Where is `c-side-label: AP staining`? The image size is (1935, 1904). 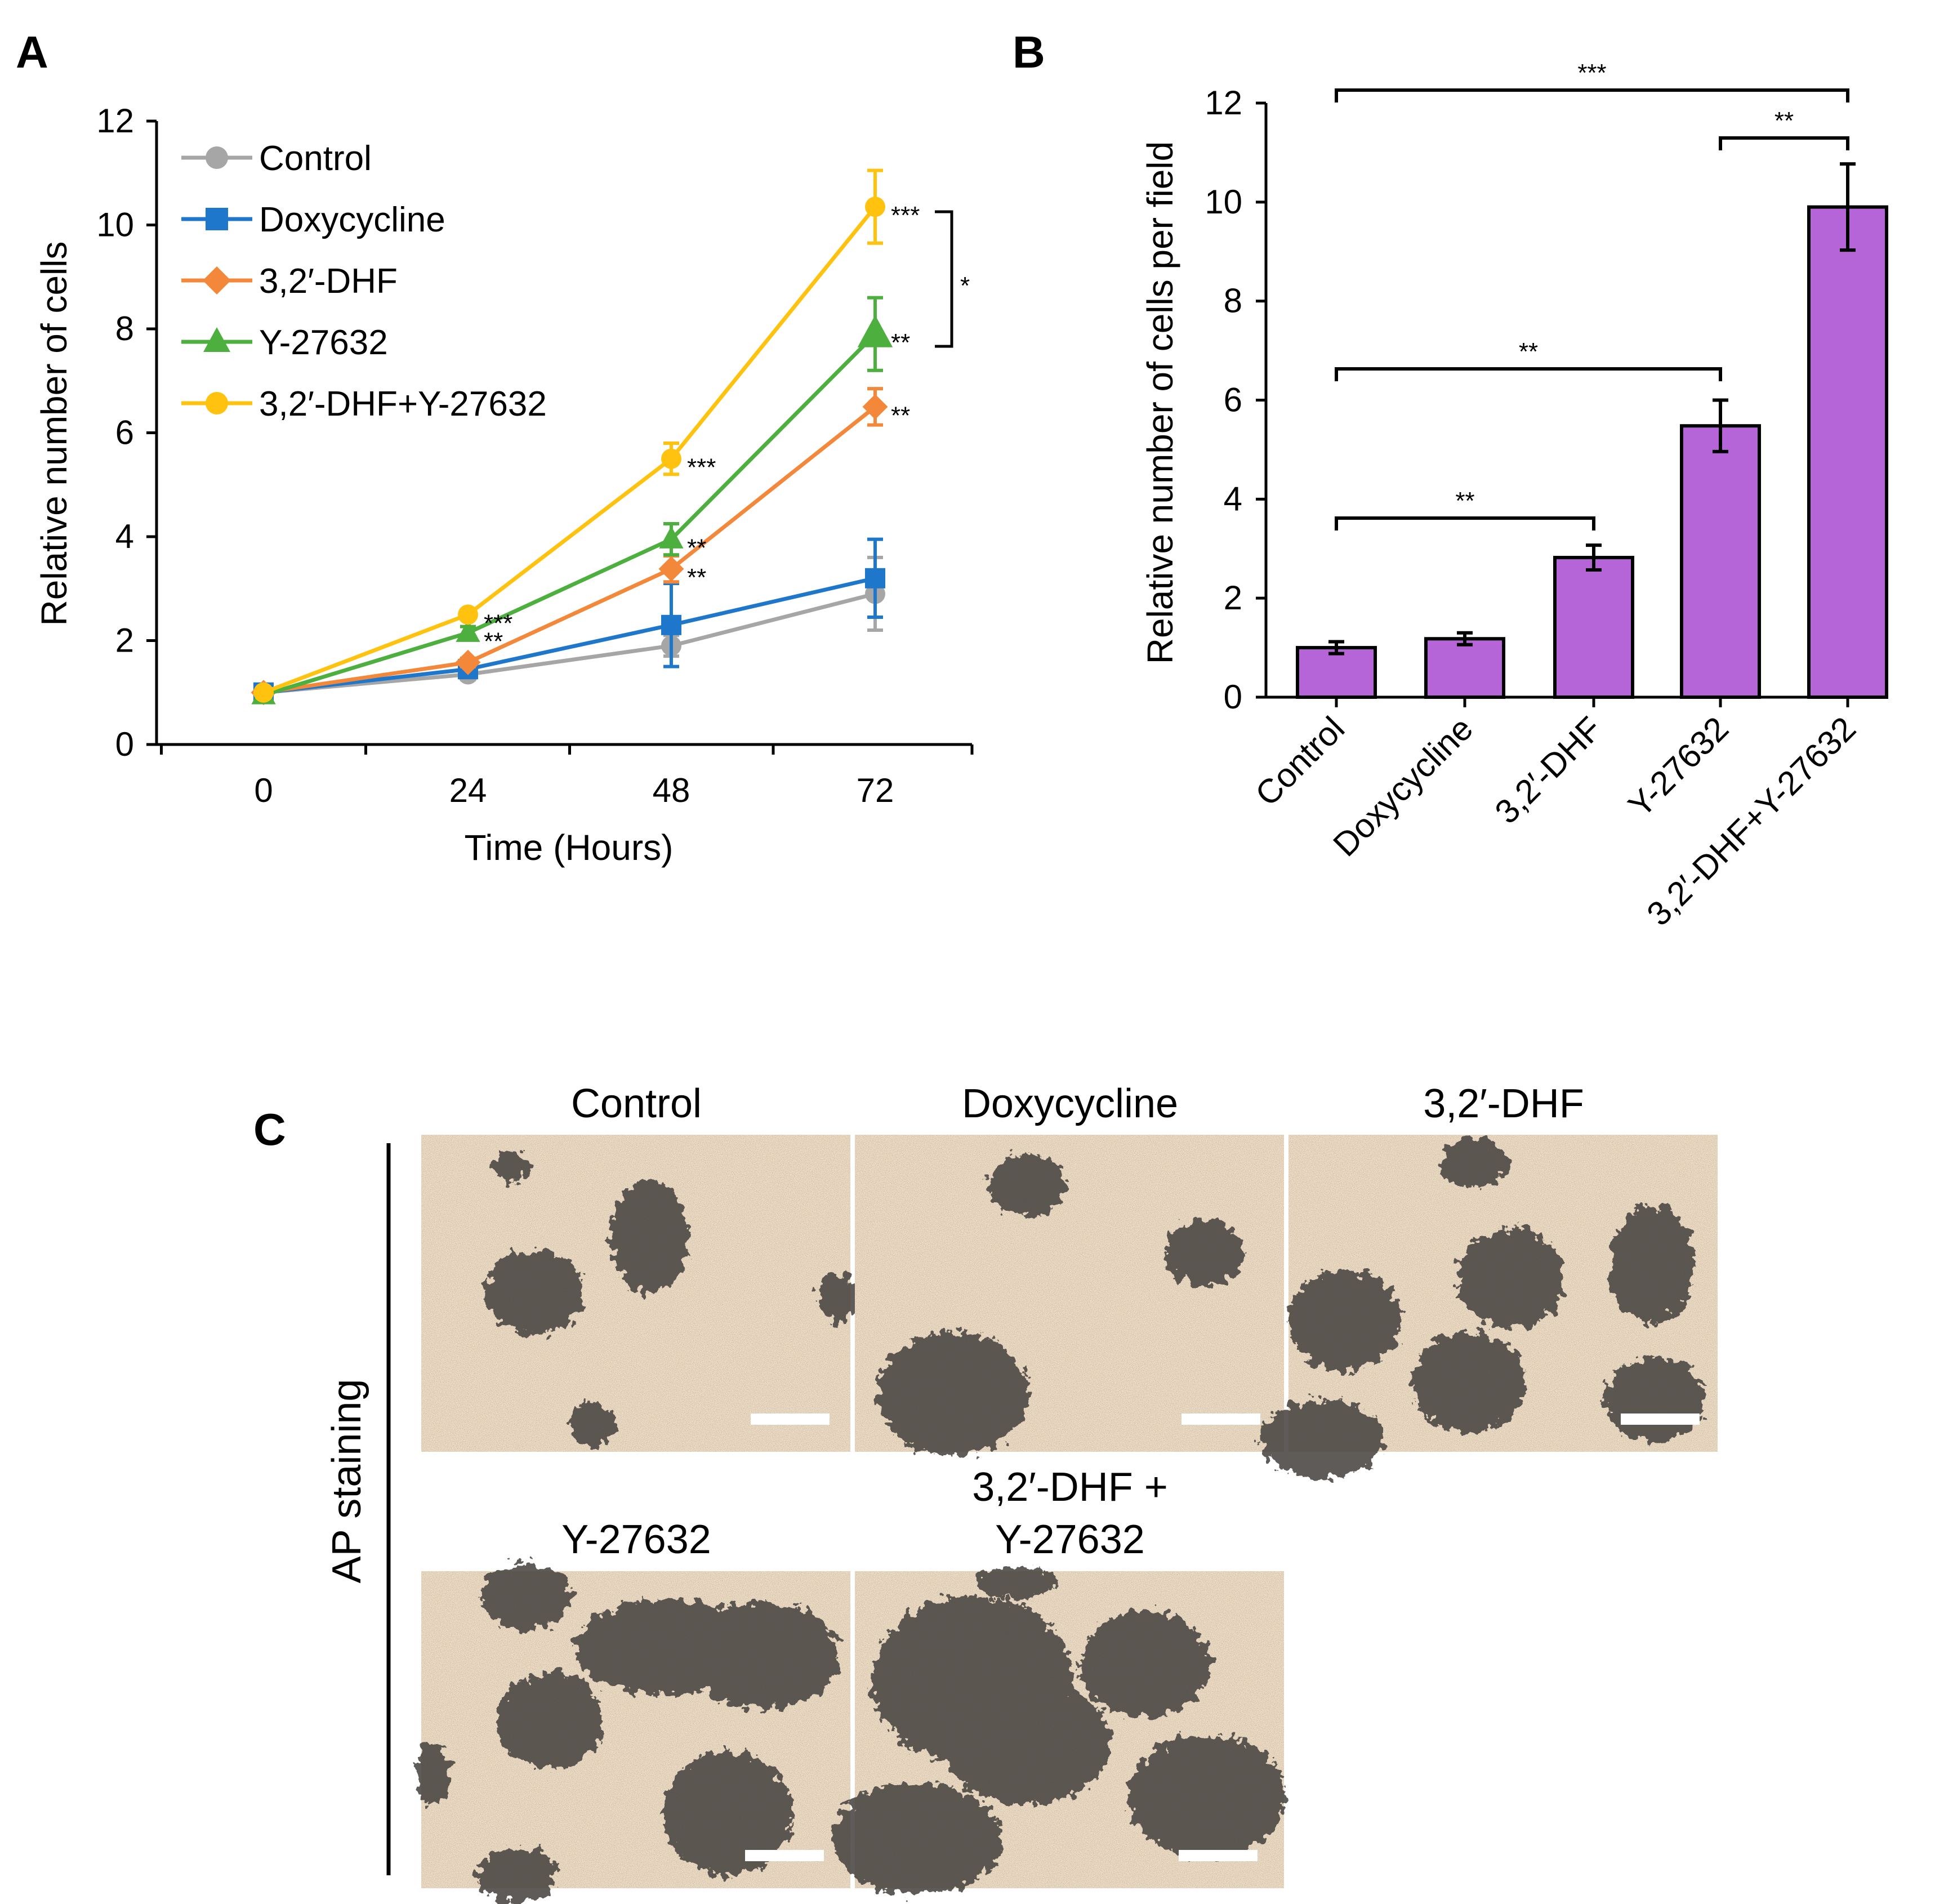 c-side-label: AP staining is located at coordinates (347, 1481).